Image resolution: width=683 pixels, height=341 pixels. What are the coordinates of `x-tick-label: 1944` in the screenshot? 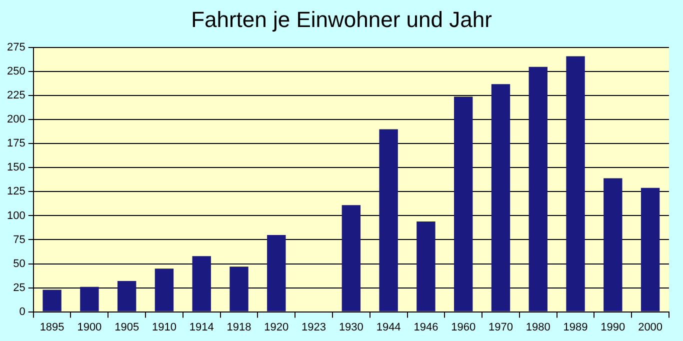 It's located at (388, 327).